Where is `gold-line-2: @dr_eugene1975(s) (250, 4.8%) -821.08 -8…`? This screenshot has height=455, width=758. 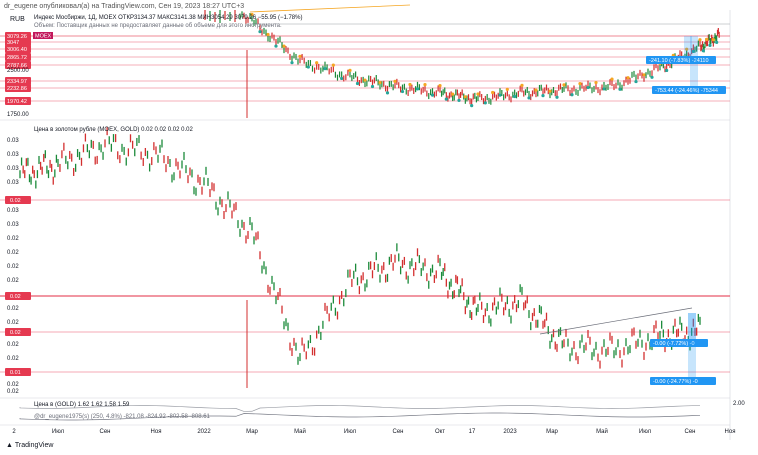 gold-line-2: @dr_eugene1975(s) (250, 4.8%) -821.08 -8… is located at coordinates (122, 417).